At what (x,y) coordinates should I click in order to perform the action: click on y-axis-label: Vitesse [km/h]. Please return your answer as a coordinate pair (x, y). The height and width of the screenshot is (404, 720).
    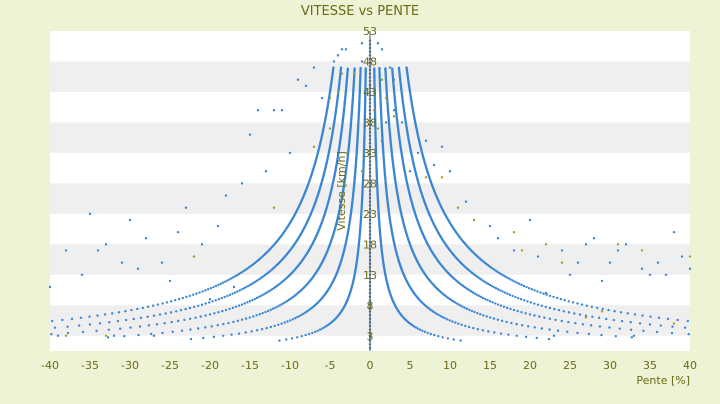
    Looking at the image, I should click on (341, 191).